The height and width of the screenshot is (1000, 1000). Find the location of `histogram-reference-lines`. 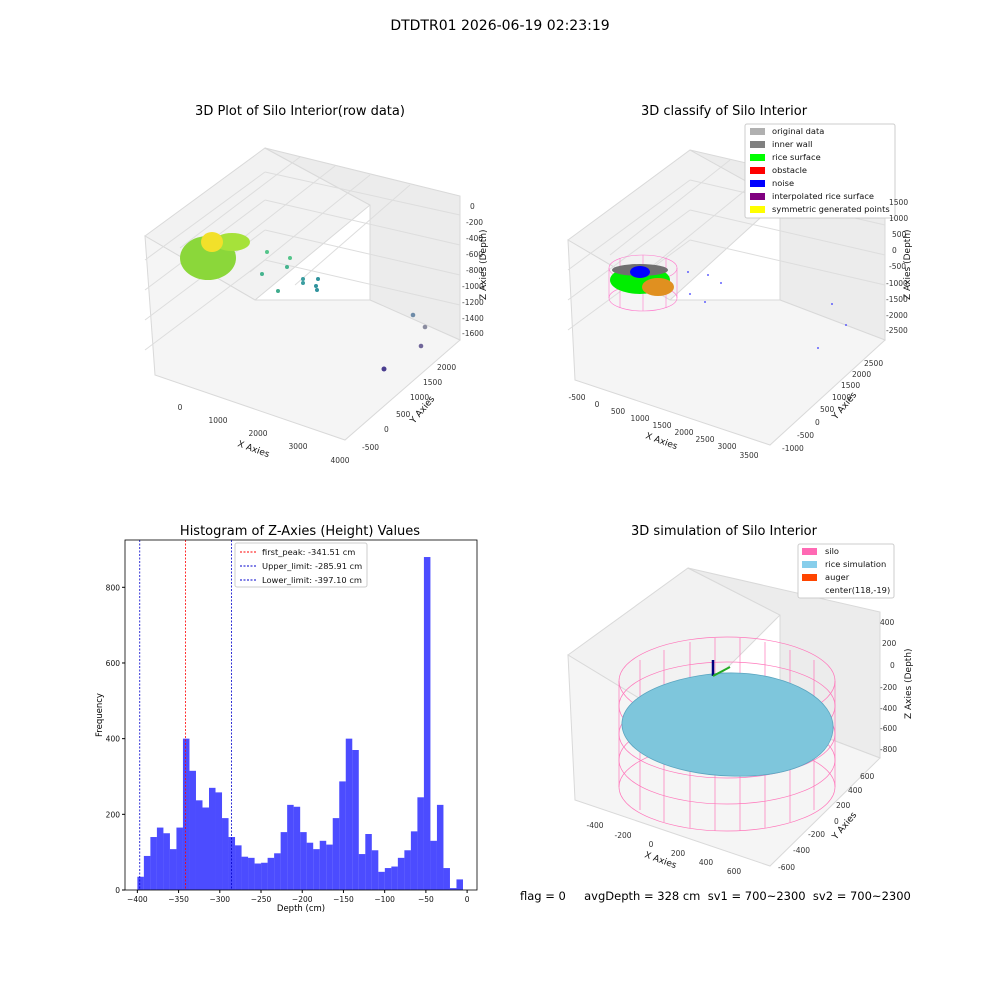

histogram-reference-lines is located at coordinates (185, 715).